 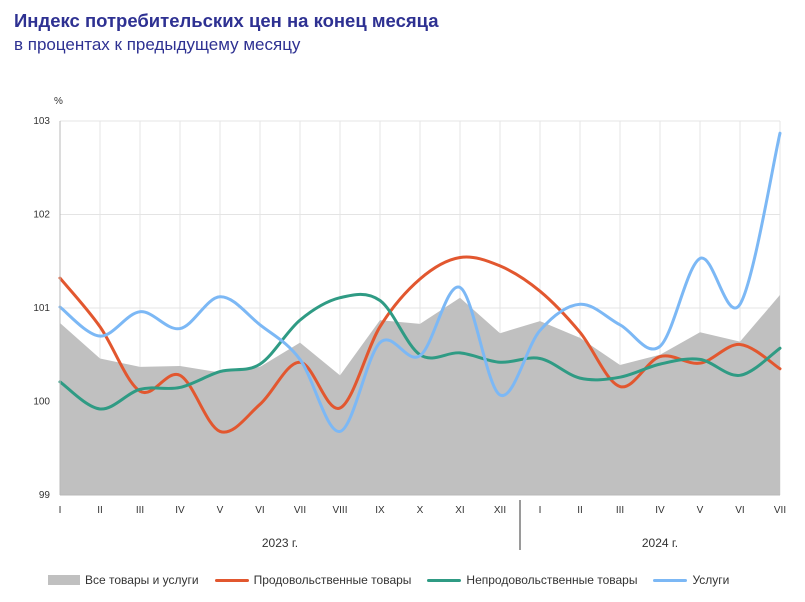 I want to click on y-tick-label: 100, so click(x=41, y=402).